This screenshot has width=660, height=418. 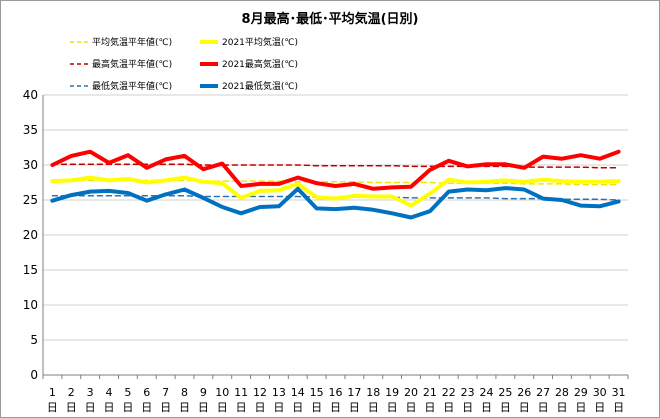 What do you see at coordinates (132, 42) in the screenshot?
I see `legend-label-0: 平均気温平年値(℃)` at bounding box center [132, 42].